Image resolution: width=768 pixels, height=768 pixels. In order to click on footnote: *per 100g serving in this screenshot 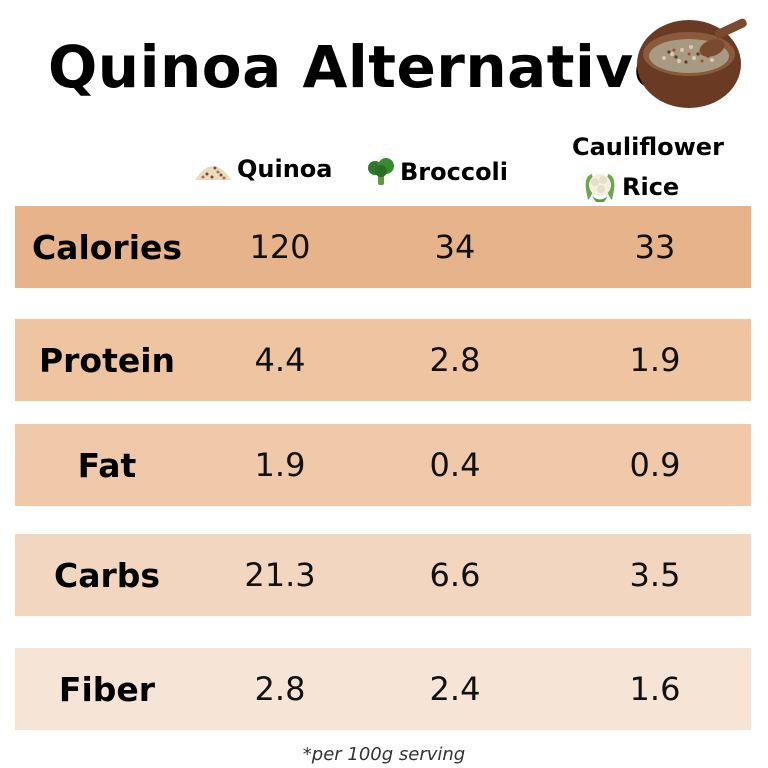, I will do `click(384, 754)`.